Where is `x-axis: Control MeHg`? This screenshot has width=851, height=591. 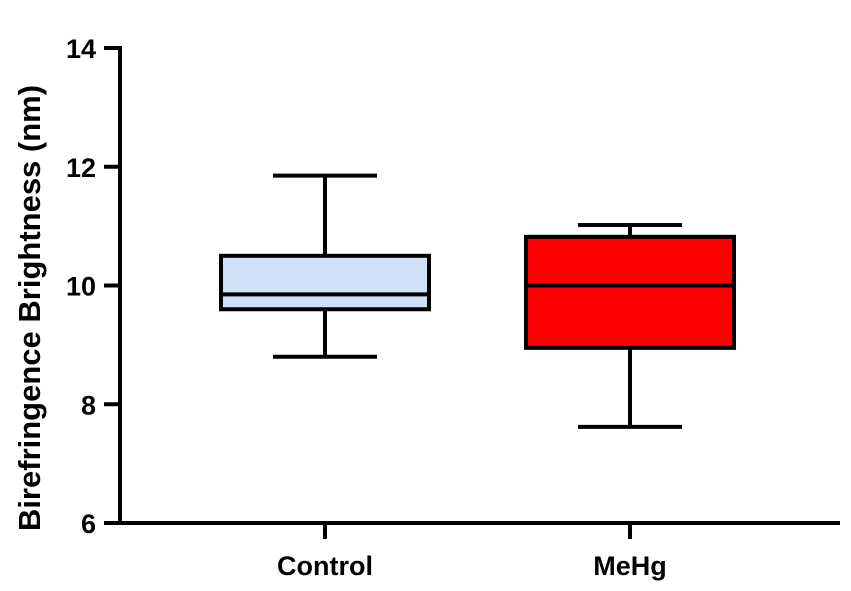
x-axis: Control MeHg is located at coordinates (479, 551).